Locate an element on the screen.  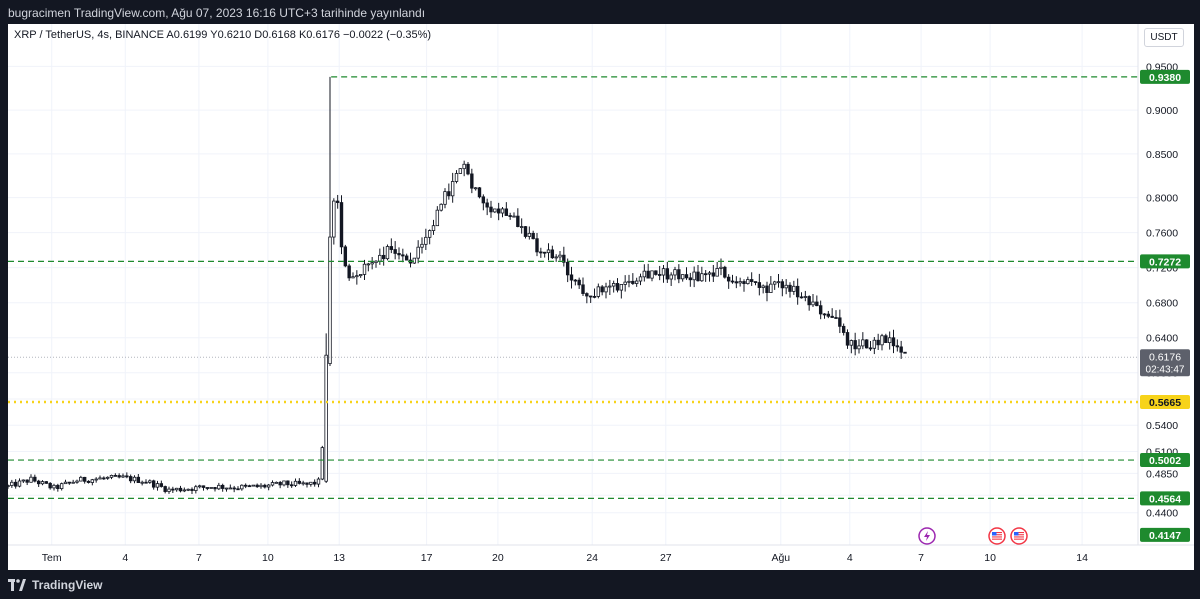
tradingview-logo: TradingView is located at coordinates (55, 585).